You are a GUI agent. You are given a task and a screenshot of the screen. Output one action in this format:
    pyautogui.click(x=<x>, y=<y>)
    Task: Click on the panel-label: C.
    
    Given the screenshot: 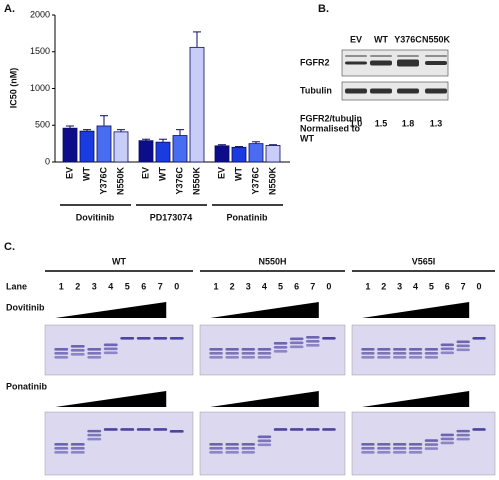 What is the action you would take?
    pyautogui.click(x=9, y=247)
    